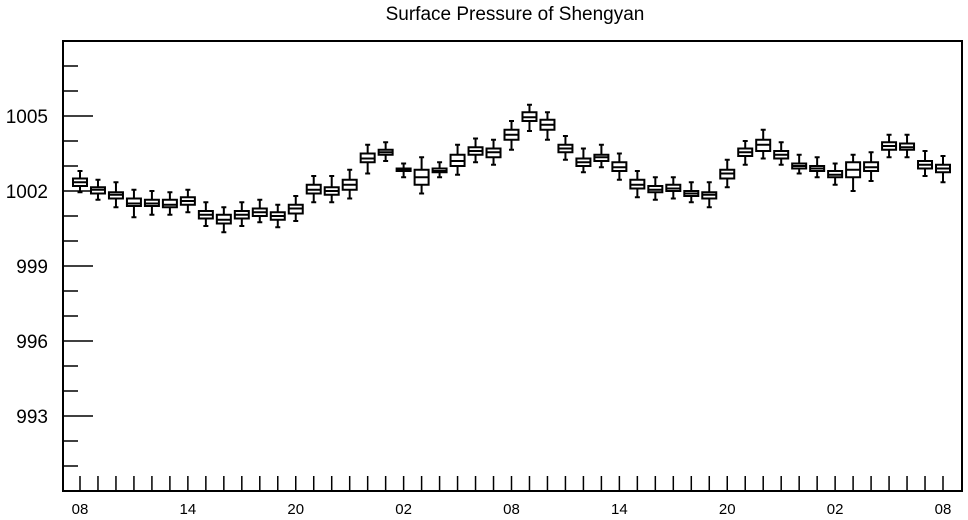  Describe the element at coordinates (27, 192) in the screenshot. I see `y-tick-label: 1002` at that location.